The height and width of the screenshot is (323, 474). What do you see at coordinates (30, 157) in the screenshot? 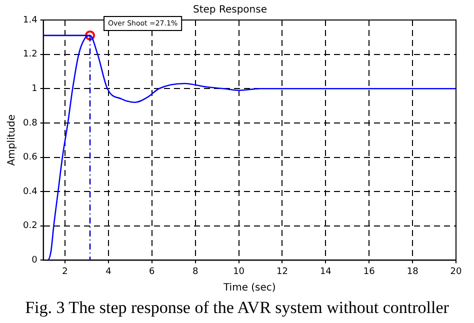
I see `y-tick-label: 0.6` at bounding box center [30, 157].